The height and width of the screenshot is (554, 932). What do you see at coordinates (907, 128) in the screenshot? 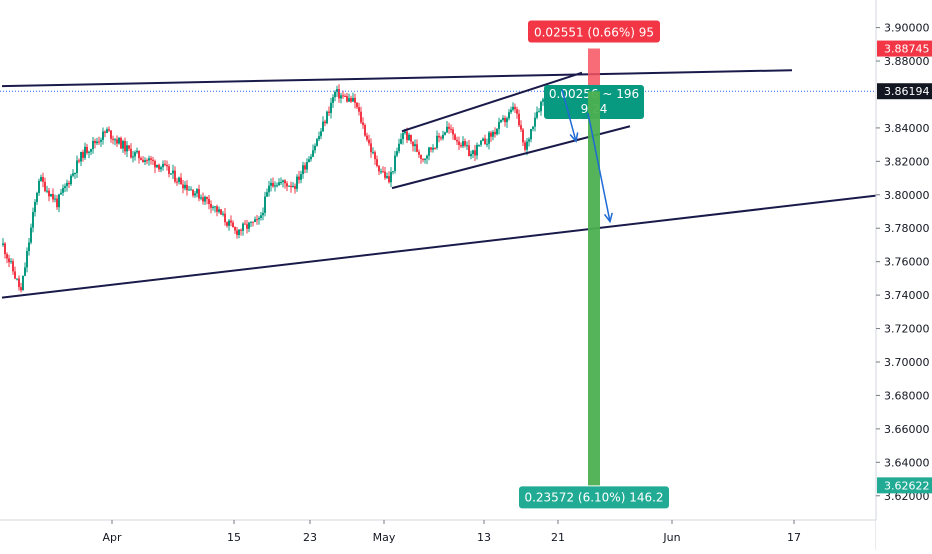
I see `y-tick-label: 3.84000` at bounding box center [907, 128].